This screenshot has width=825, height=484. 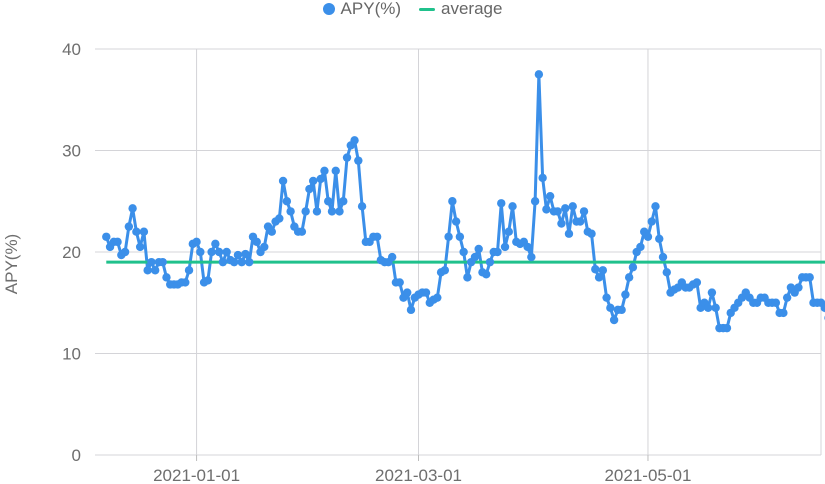 I want to click on legend-item-apy: APY(%), so click(x=361, y=9).